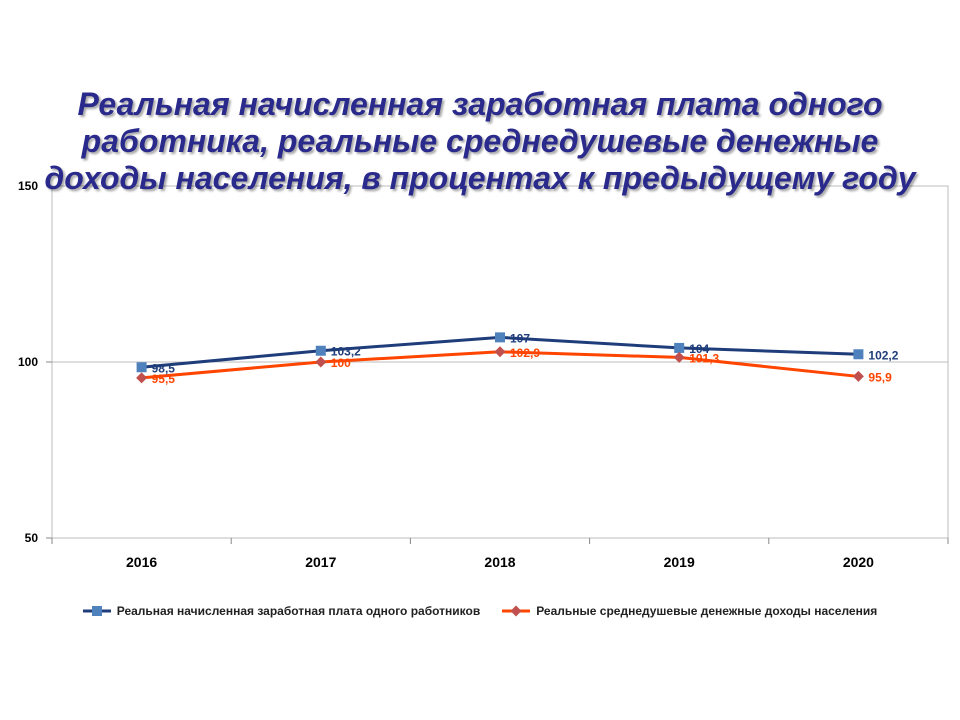 The image size is (960, 720). Describe the element at coordinates (520, 338) in the screenshot. I see `data-label: 107` at that location.